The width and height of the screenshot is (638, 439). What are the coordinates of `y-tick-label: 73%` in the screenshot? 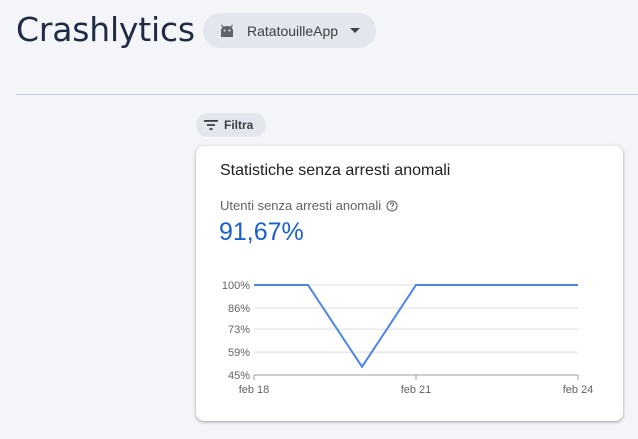 It's located at (239, 330).